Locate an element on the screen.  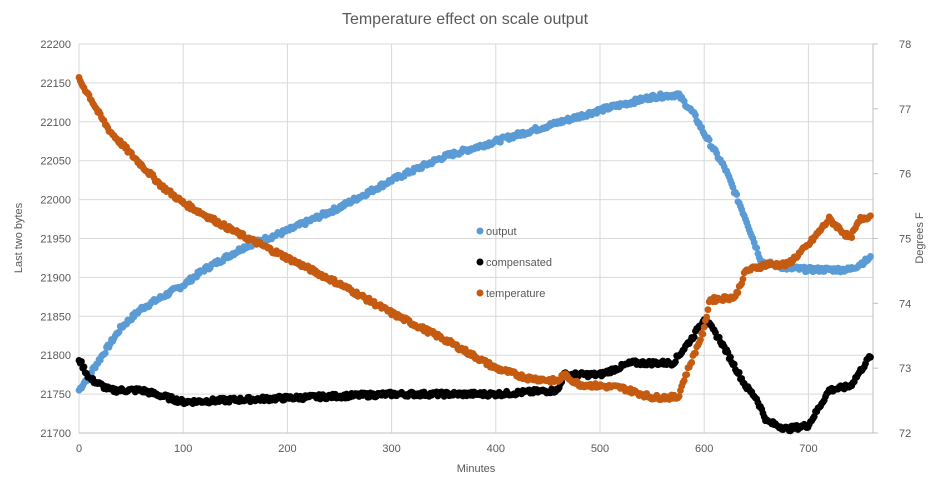
y2-tick-label: 78 is located at coordinates (905, 45).